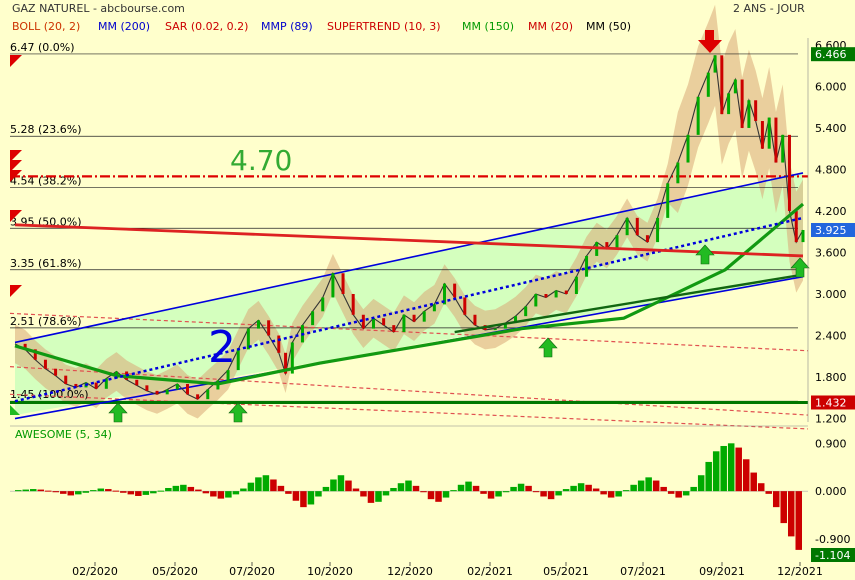 The image size is (855, 580). Describe the element at coordinates (833, 230) in the screenshot. I see `current-price-tag-bg` at that location.